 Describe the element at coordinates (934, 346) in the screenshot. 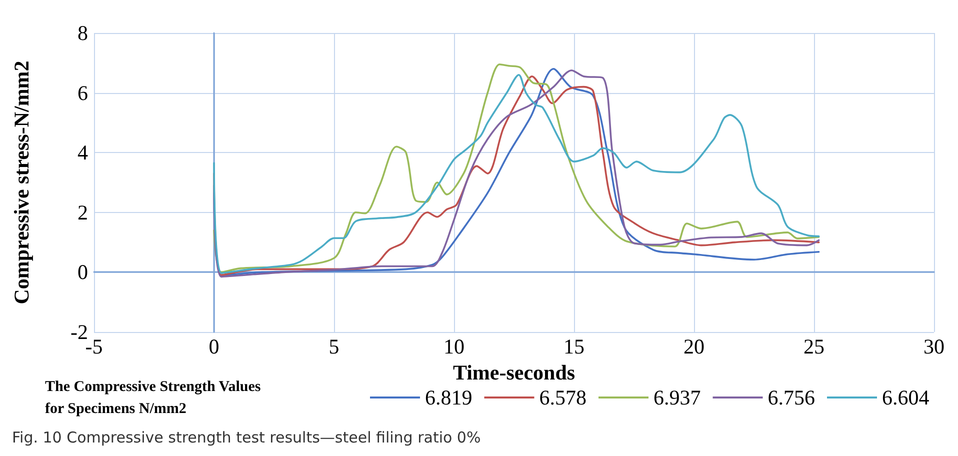

I see `x-tick-label: 30` at that location.